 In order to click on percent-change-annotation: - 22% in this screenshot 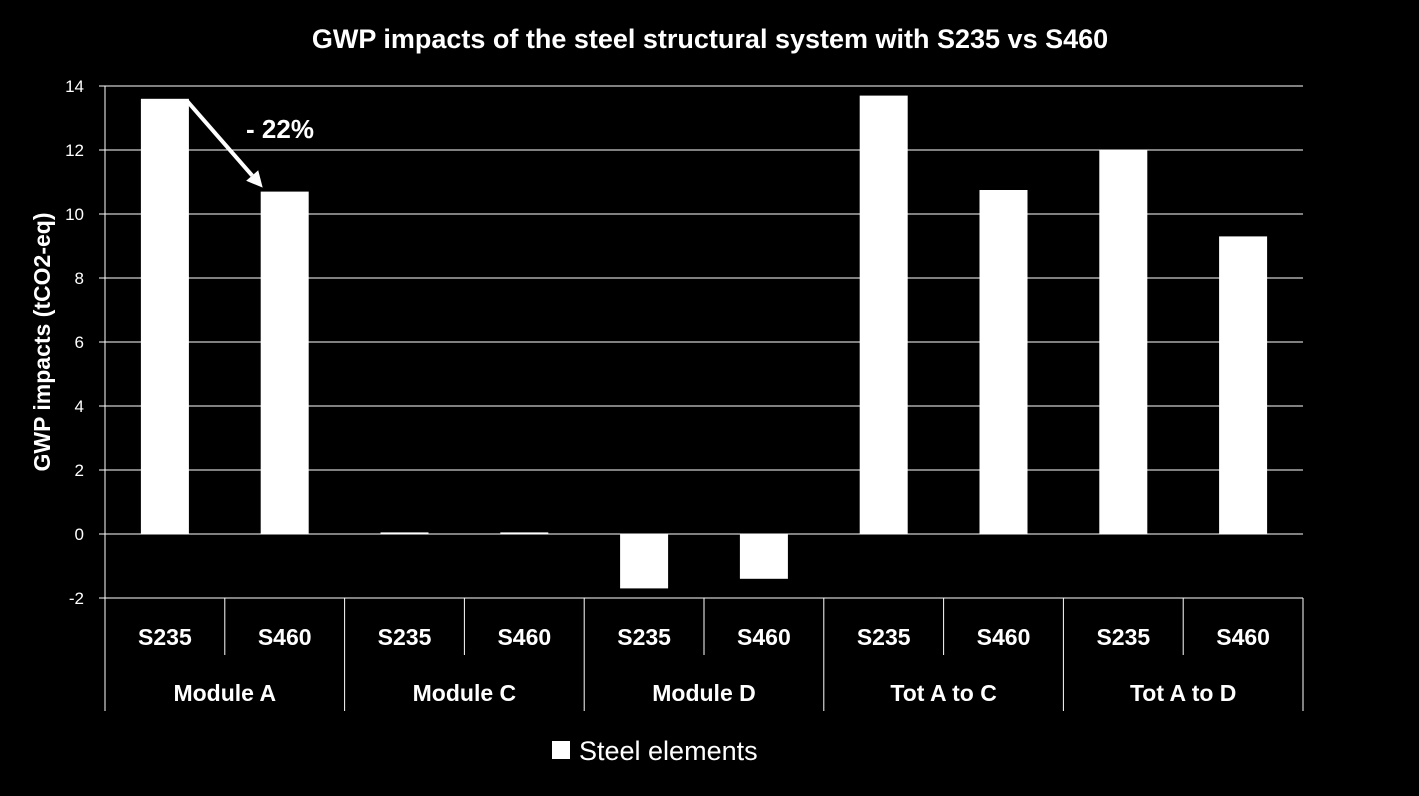, I will do `click(249, 143)`.